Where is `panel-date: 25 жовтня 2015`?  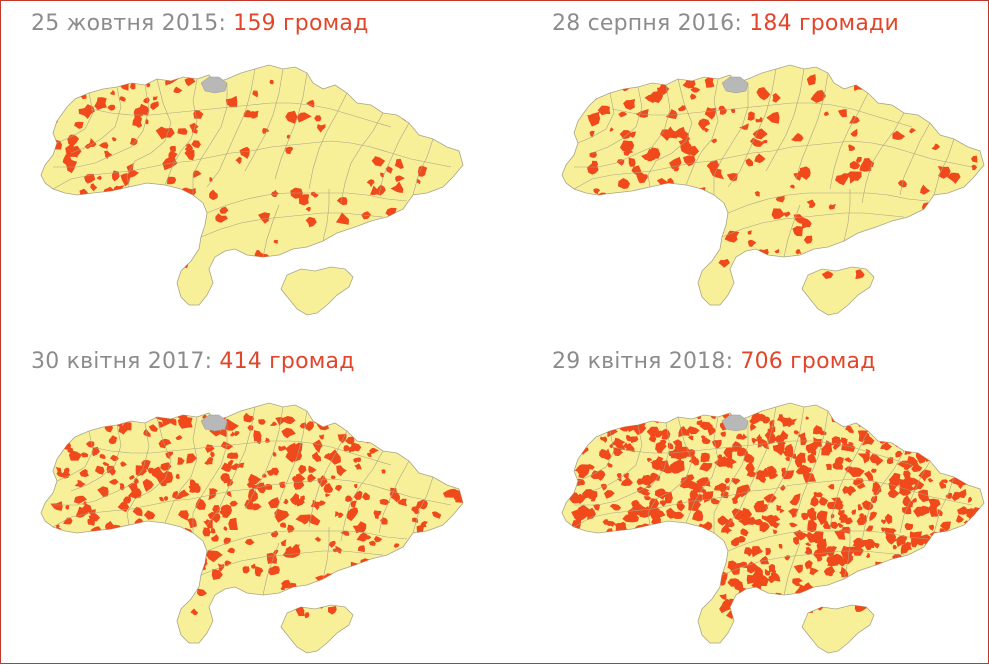
panel-date: 25 жовтня 2015 is located at coordinates (125, 23).